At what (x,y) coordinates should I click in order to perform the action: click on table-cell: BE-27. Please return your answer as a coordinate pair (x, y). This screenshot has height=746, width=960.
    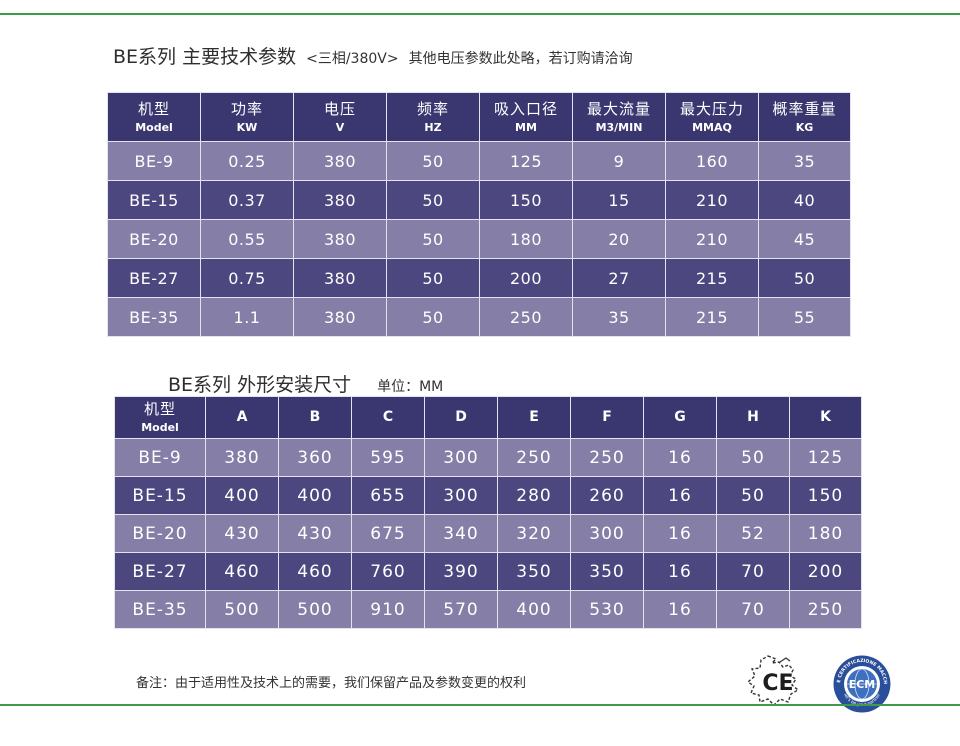
    Looking at the image, I should click on (154, 278).